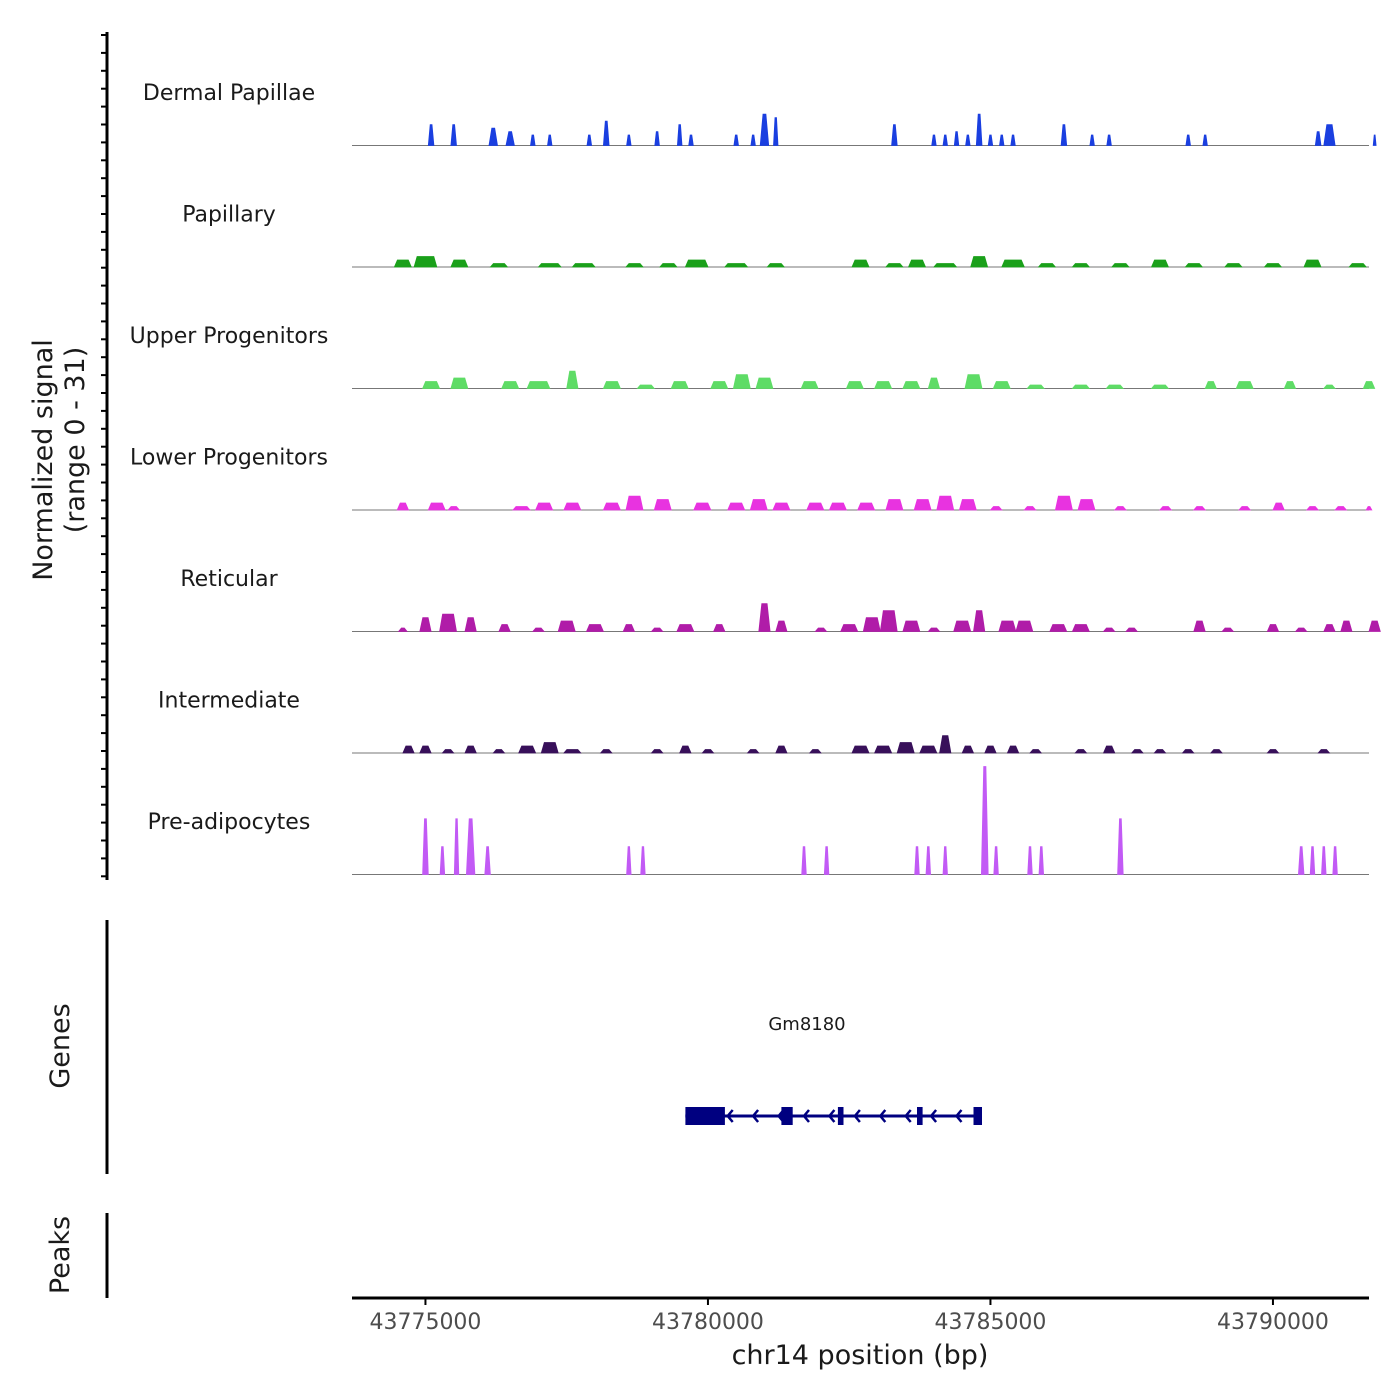 The height and width of the screenshot is (1400, 1400). I want to click on x-tick-label: 43785000, so click(990, 1322).